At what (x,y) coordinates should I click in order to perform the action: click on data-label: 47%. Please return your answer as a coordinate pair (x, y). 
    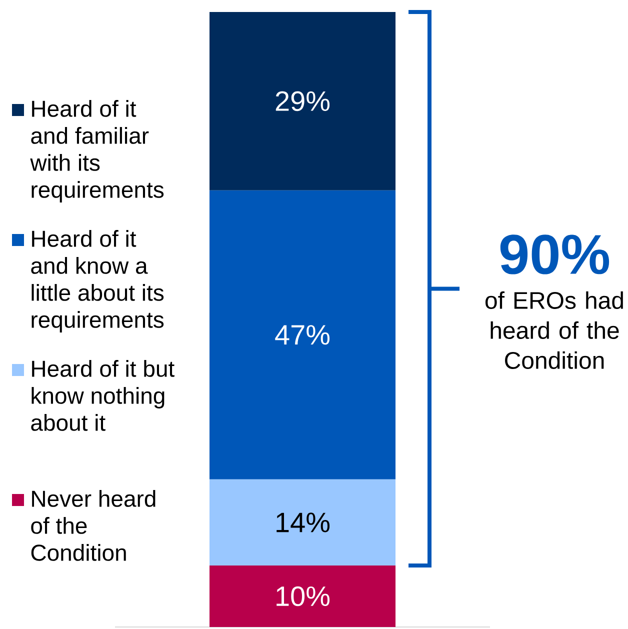
    Looking at the image, I should click on (302, 335).